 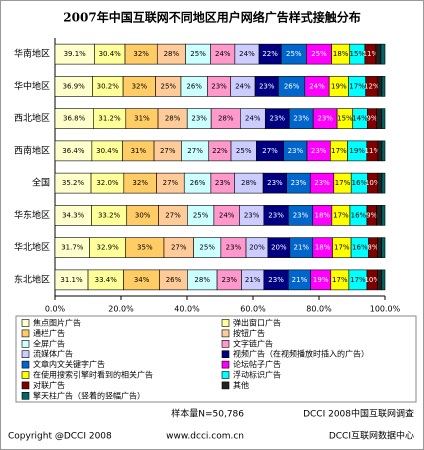 I want to click on y-tick-label: 全国, so click(x=41, y=183).